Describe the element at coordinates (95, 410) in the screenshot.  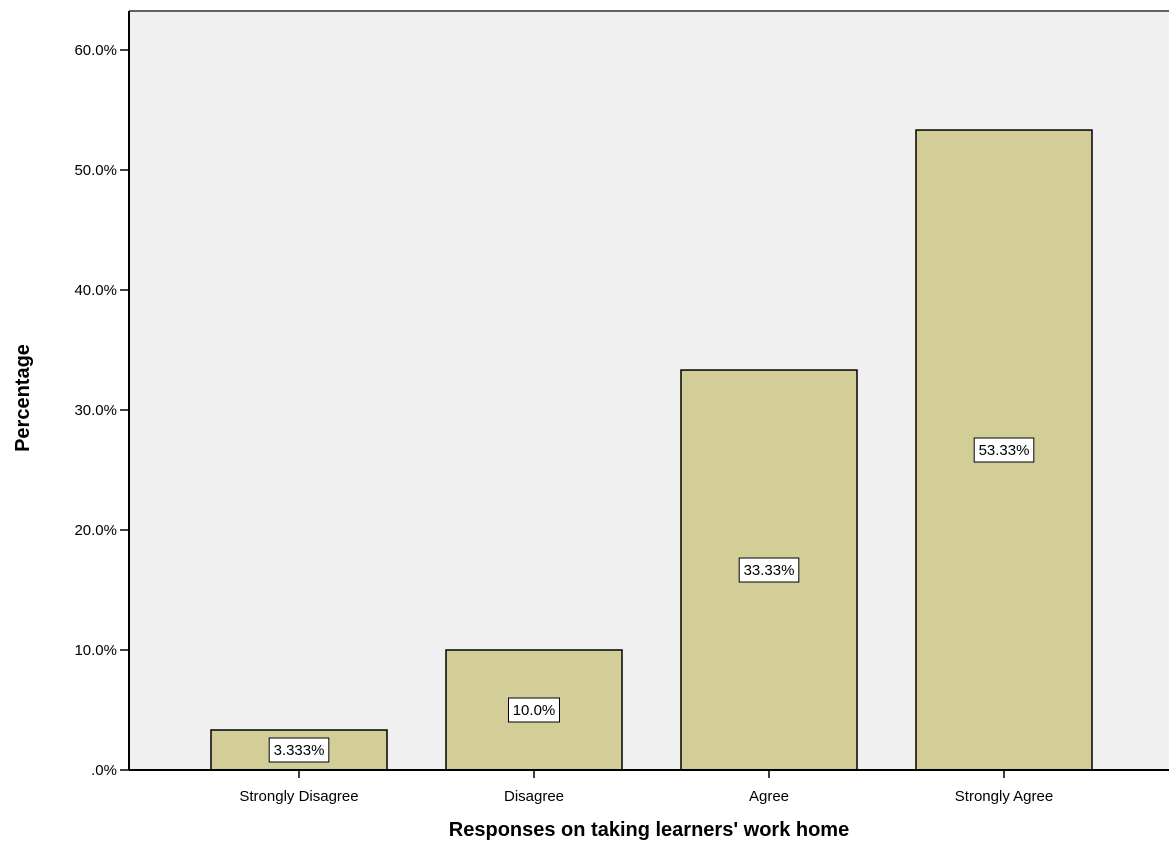
I see `y-tick-label: 30.0%` at that location.